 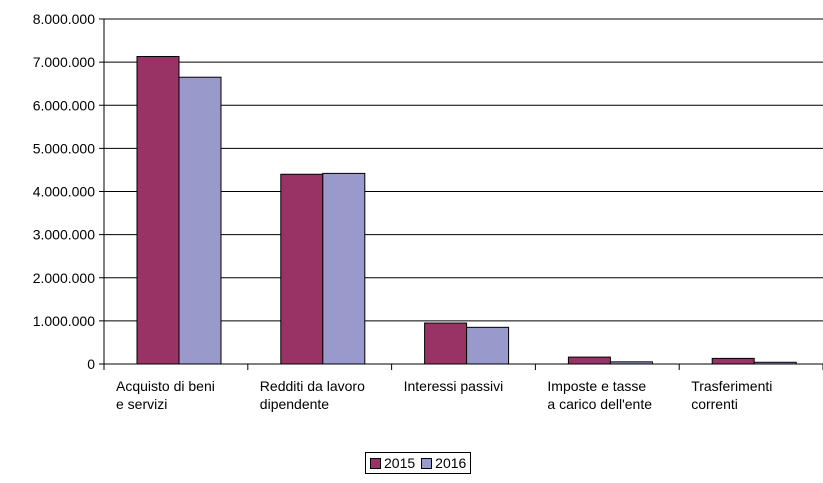 I want to click on legend-item-2016: 2016, so click(x=443, y=463).